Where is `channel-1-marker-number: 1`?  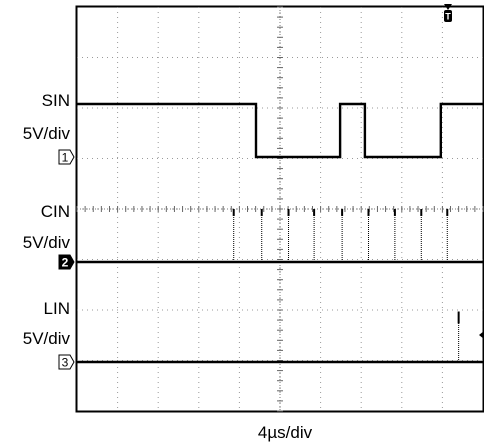 channel-1-marker-number: 1 is located at coordinates (65, 158).